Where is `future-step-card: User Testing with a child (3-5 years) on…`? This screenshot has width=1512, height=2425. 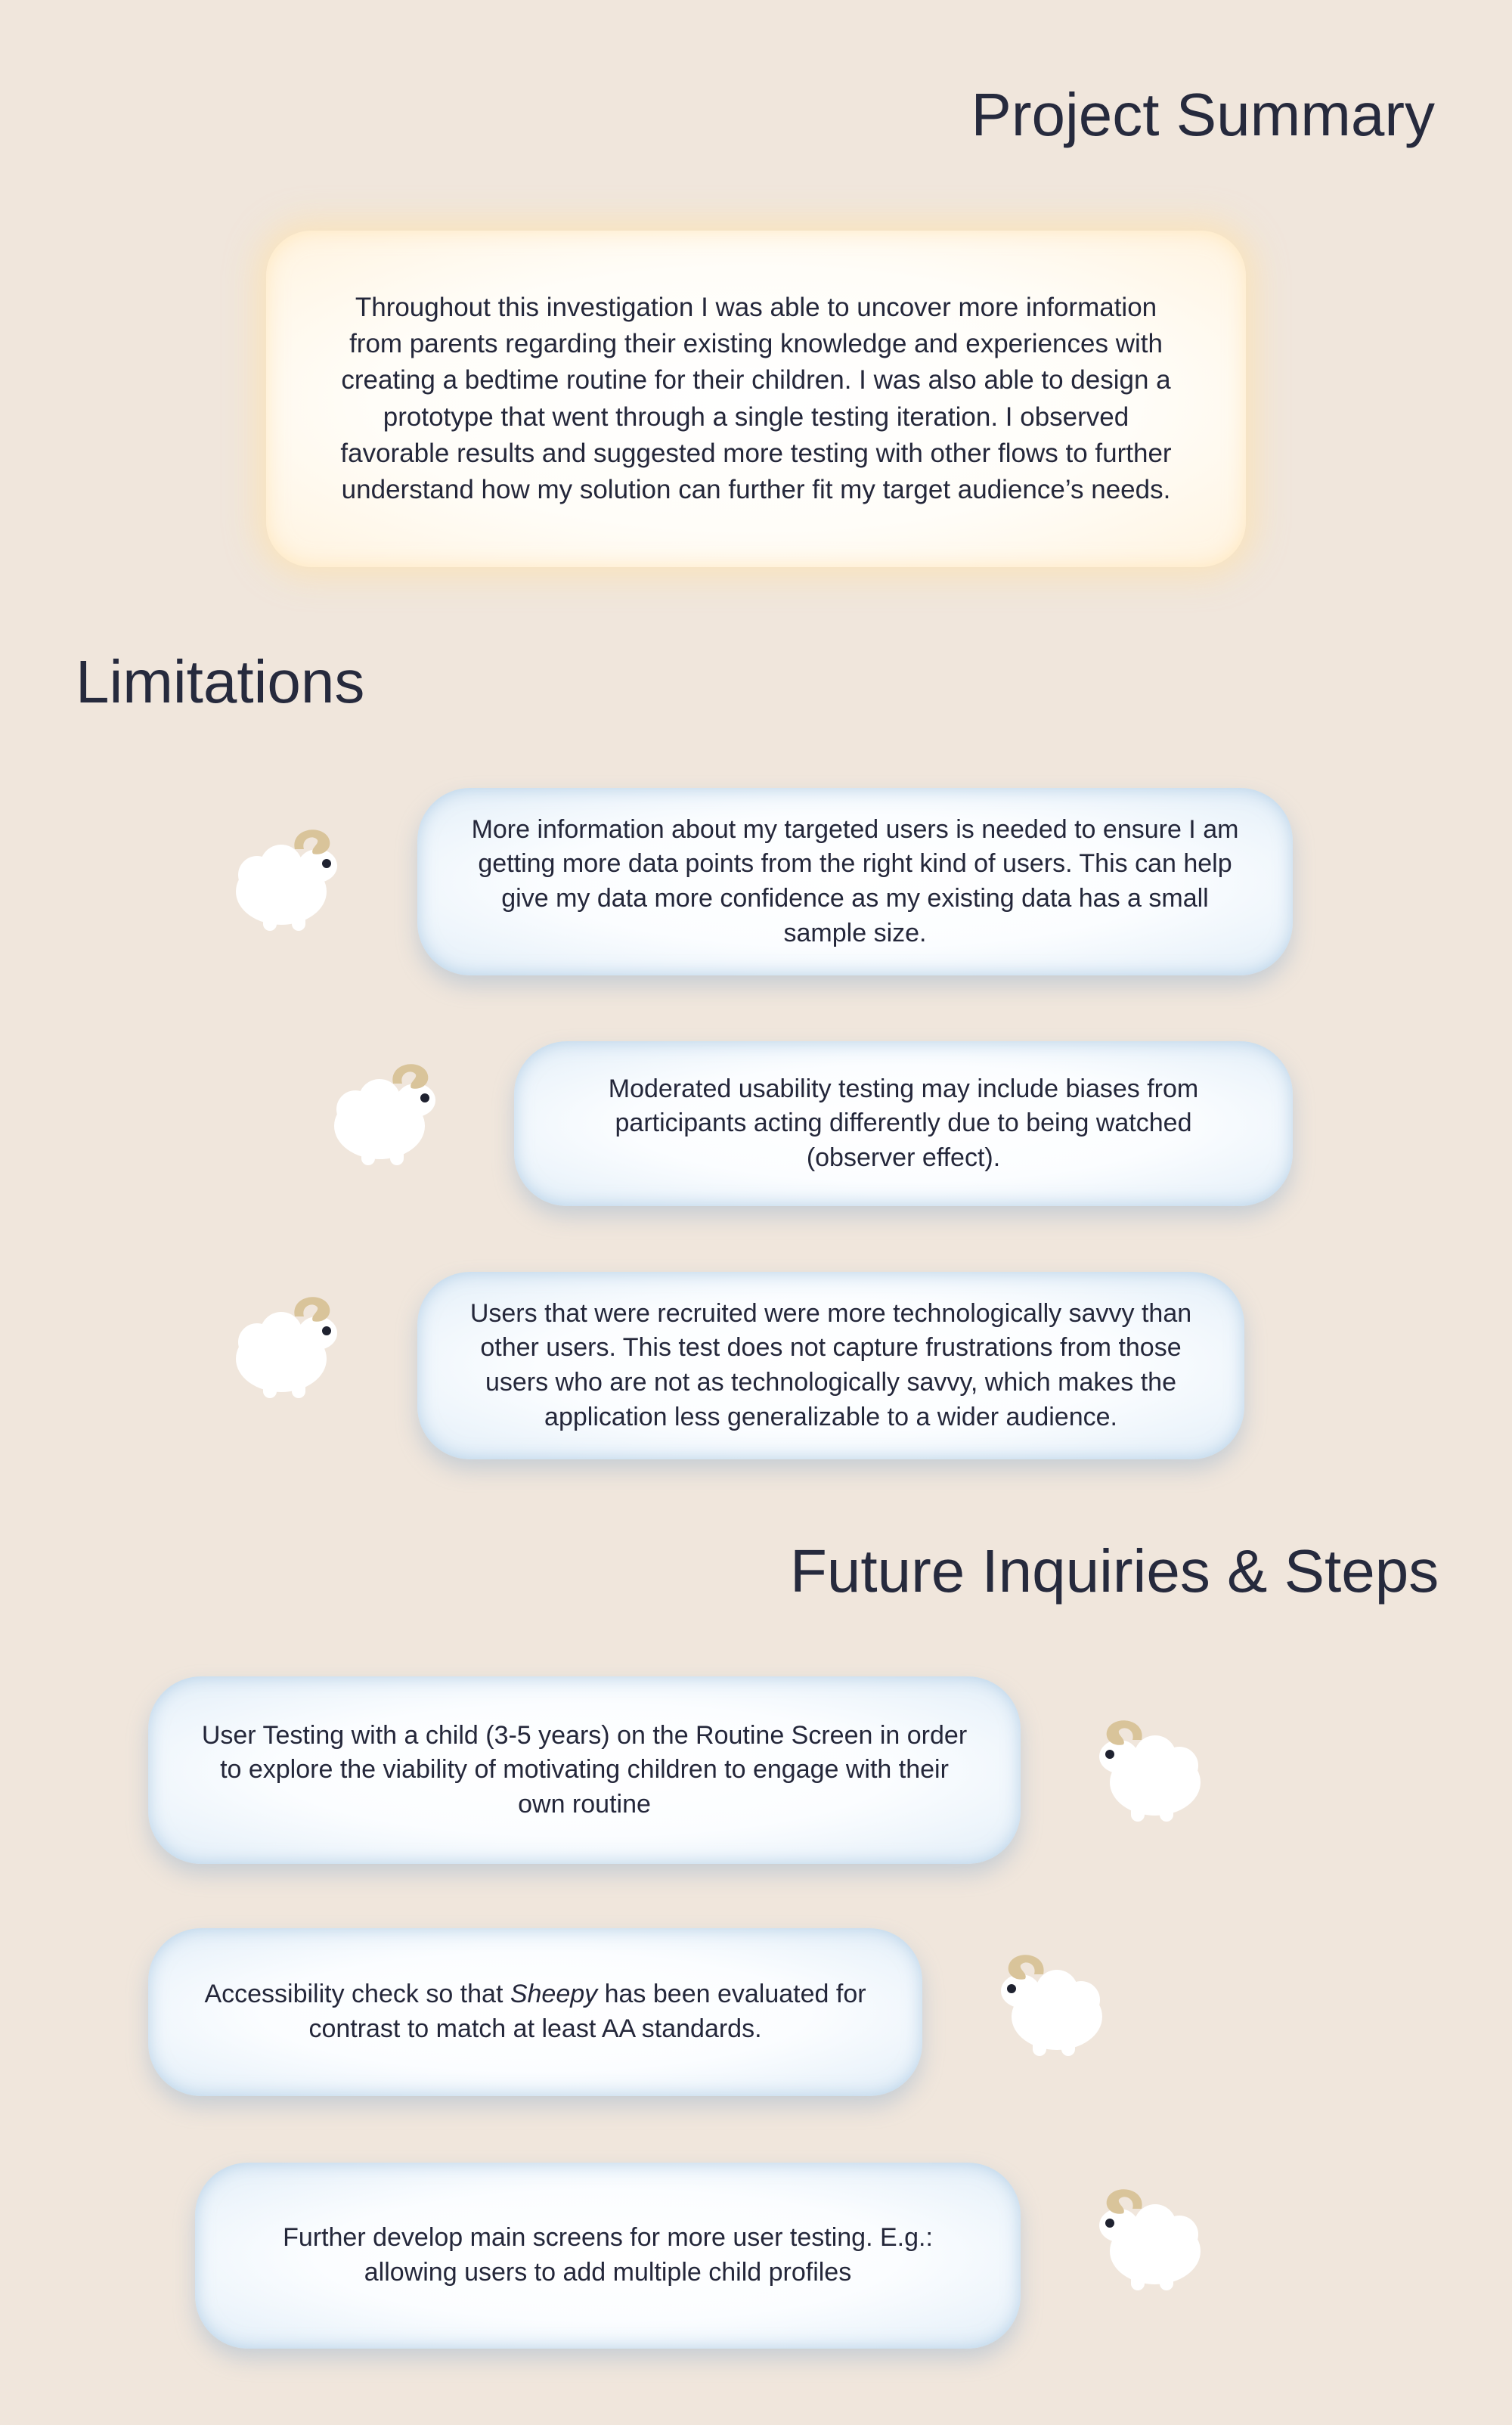 future-step-card: User Testing with a child (3-5 years) on… is located at coordinates (584, 1770).